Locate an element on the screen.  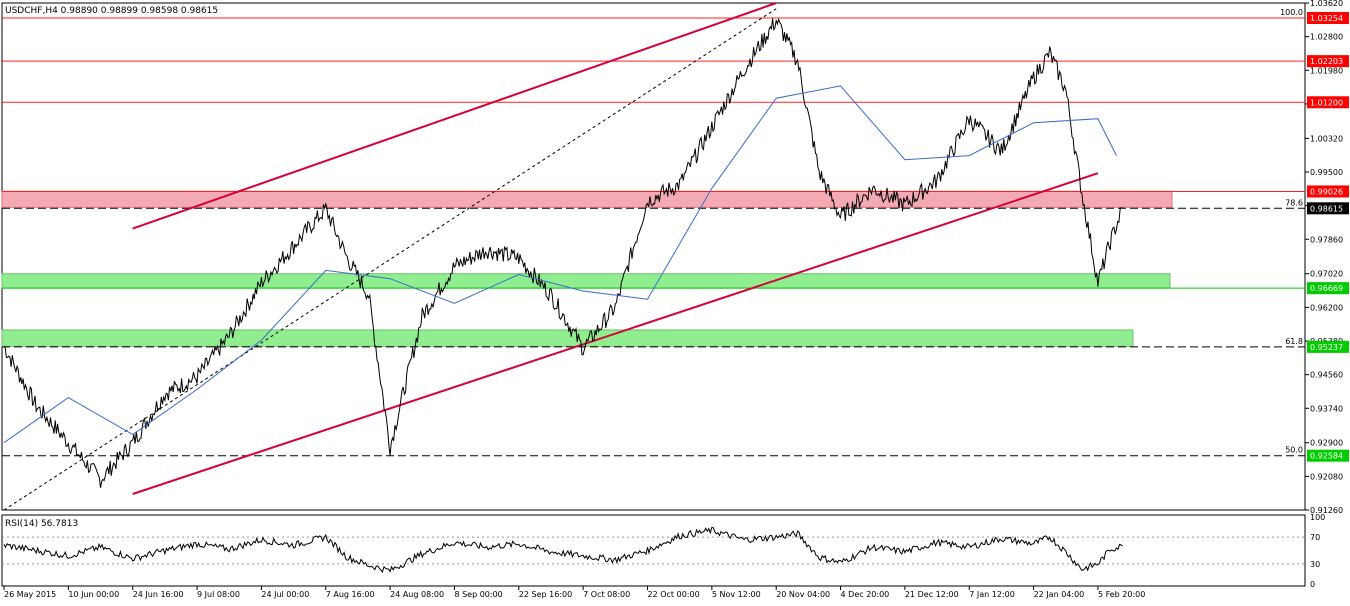
x-tick-label: 7 Jan 12:00 is located at coordinates (992, 594).